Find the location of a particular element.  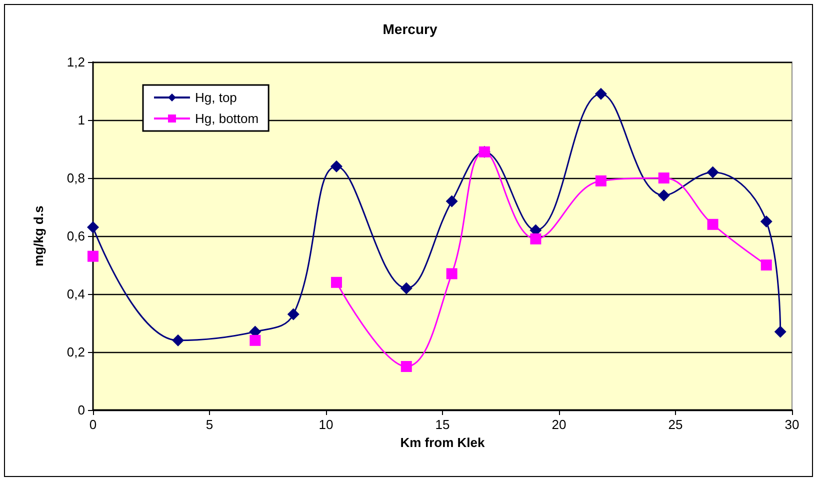

y-axis-title: mg/kg d.s is located at coordinates (38, 236).